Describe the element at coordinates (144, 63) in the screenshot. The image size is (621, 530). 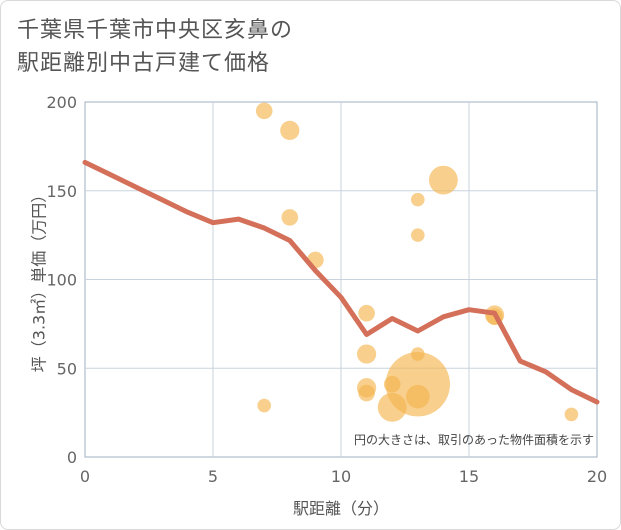
I see `chart-title-line-2: 駅距離別中古戸建て価格` at that location.